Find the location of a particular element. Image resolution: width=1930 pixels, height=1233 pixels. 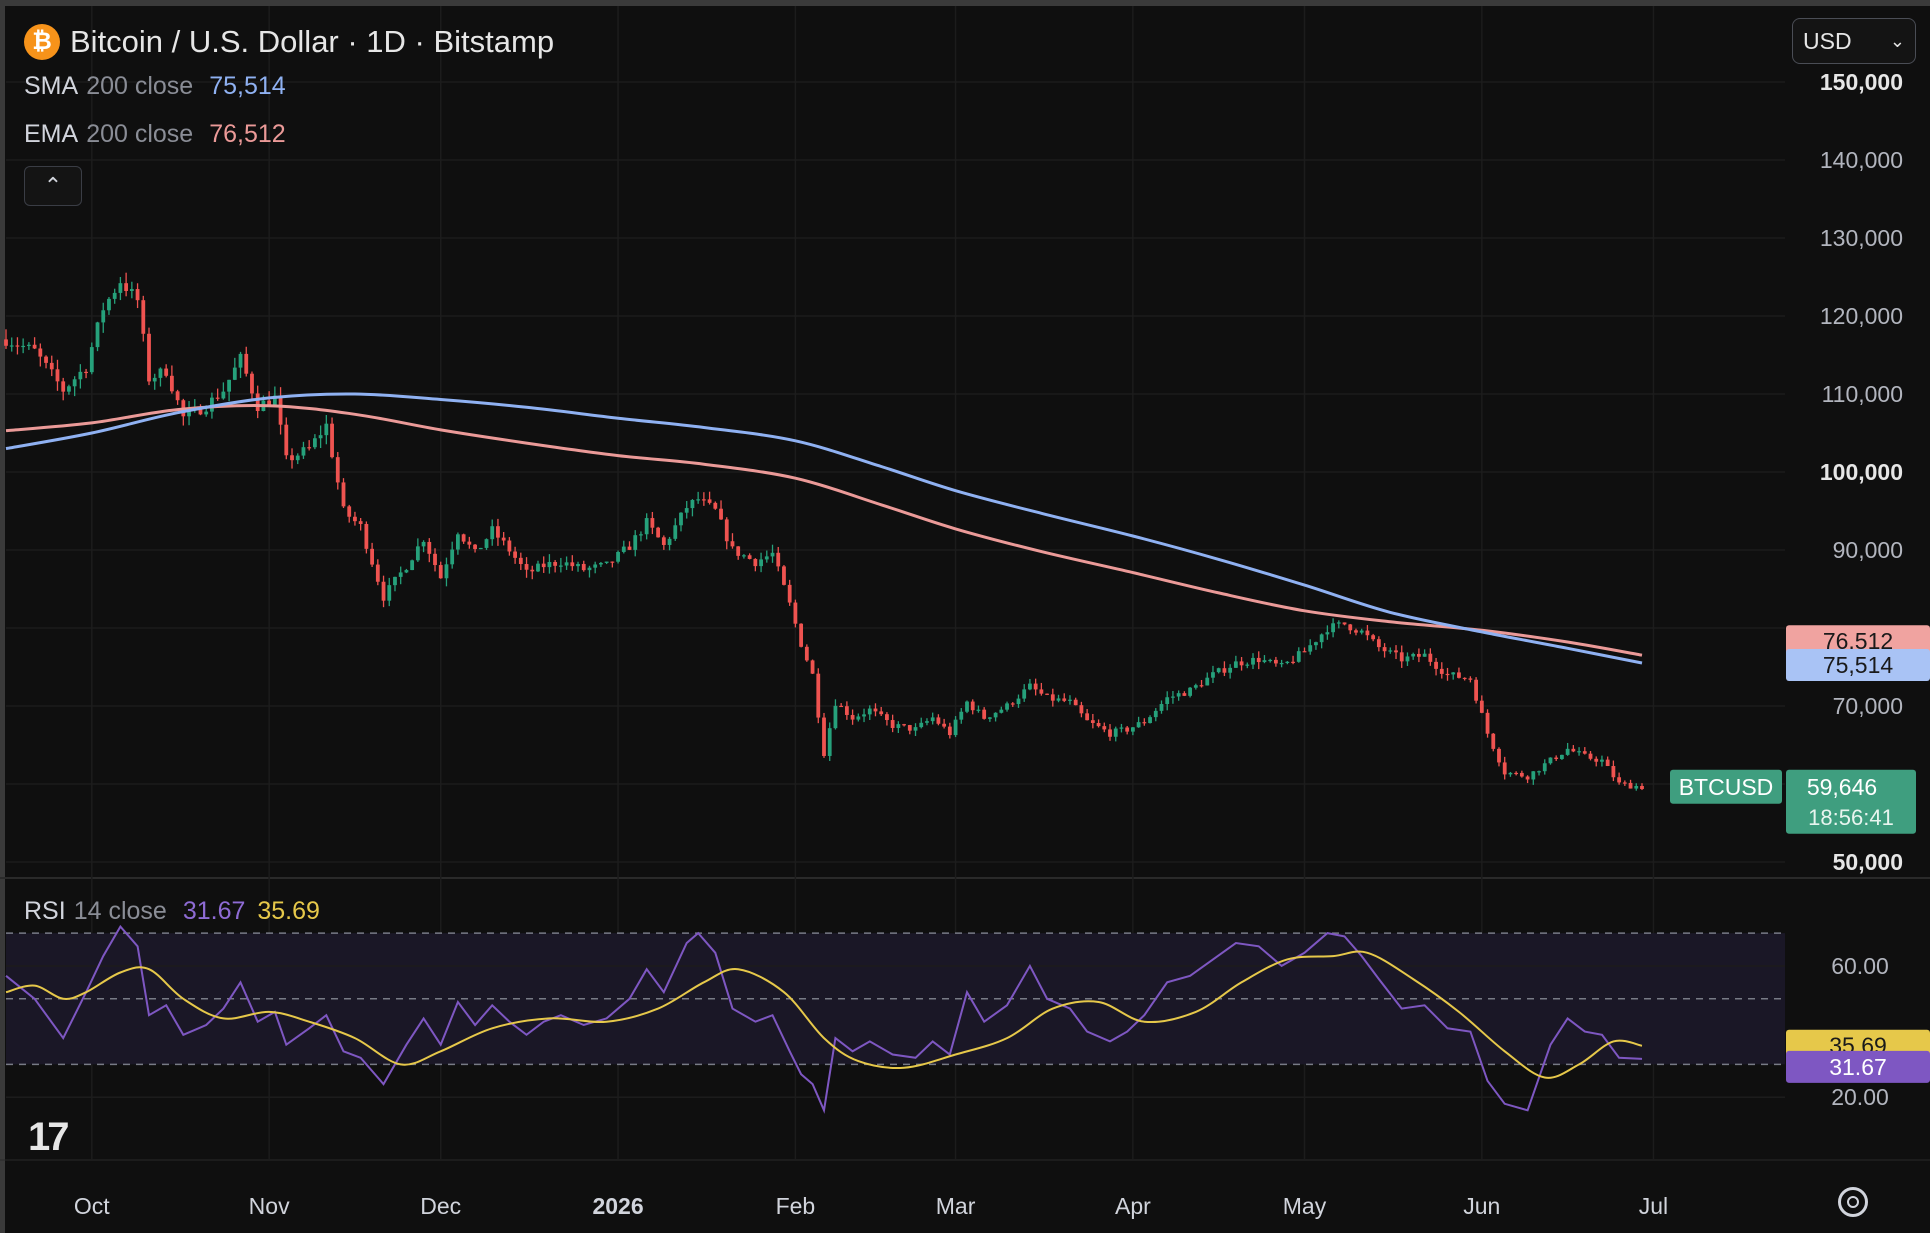

ema-legend: EMA 200 close 76,512 is located at coordinates (155, 134).